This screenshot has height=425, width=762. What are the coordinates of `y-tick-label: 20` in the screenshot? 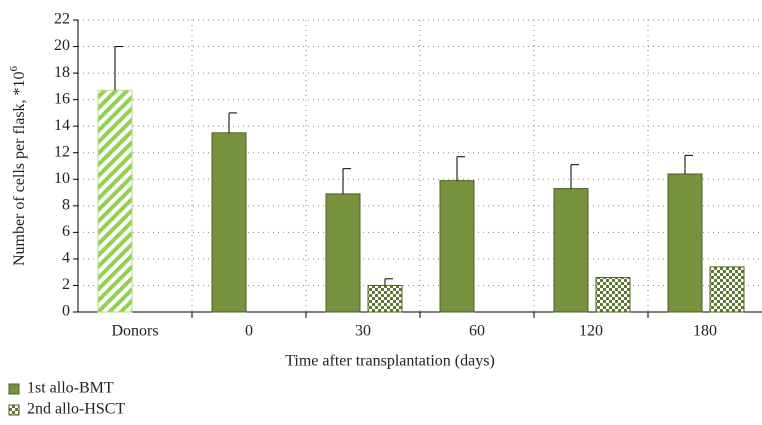 It's located at (62, 45).